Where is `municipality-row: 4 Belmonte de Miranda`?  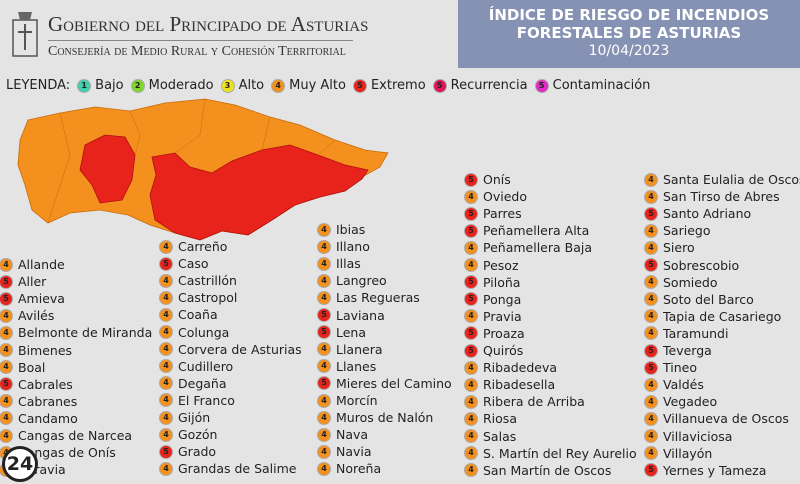
municipality-row: 4 Belmonte de Miranda is located at coordinates (76, 332).